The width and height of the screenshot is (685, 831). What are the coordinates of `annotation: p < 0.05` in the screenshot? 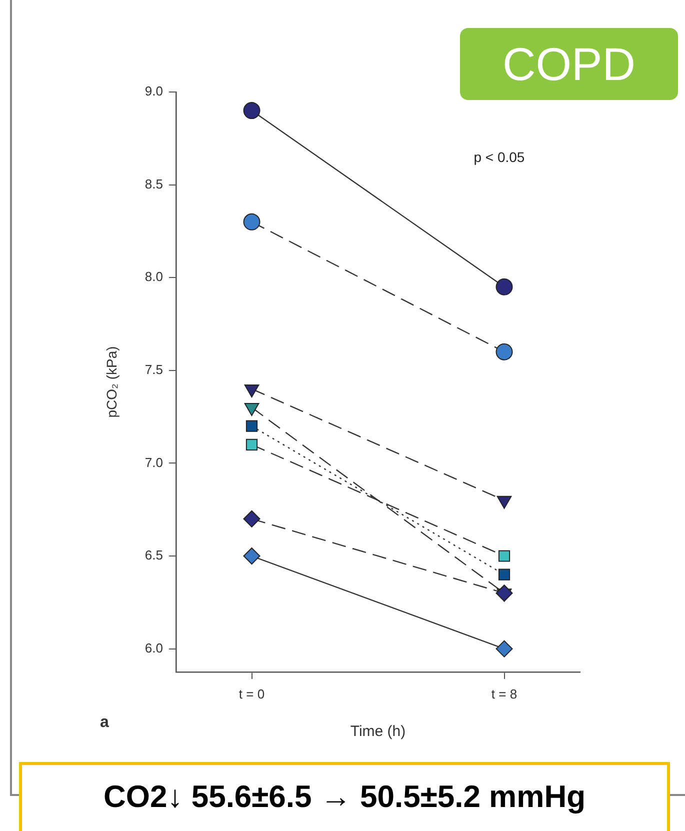 It's located at (499, 156).